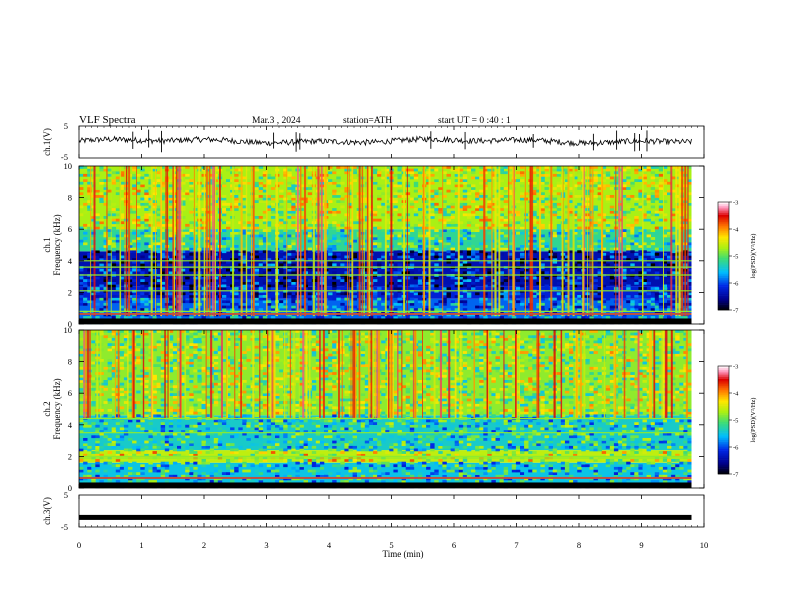  Describe the element at coordinates (723, 208) in the screenshot. I see `ch1-colorbar-segment` at that location.